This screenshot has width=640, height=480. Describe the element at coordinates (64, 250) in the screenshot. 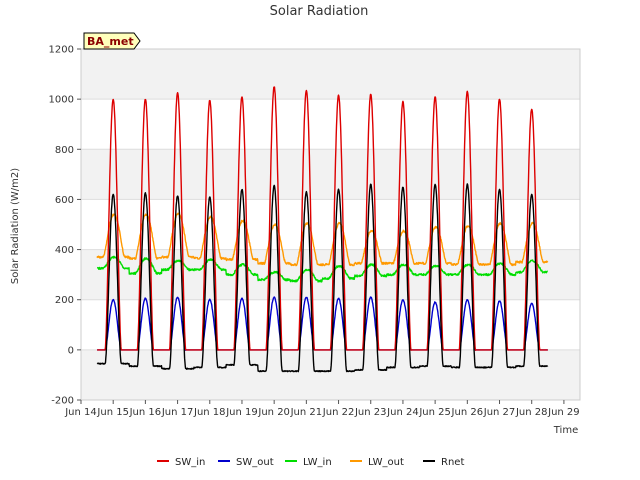

I see `y-tick-label: 400` at that location.